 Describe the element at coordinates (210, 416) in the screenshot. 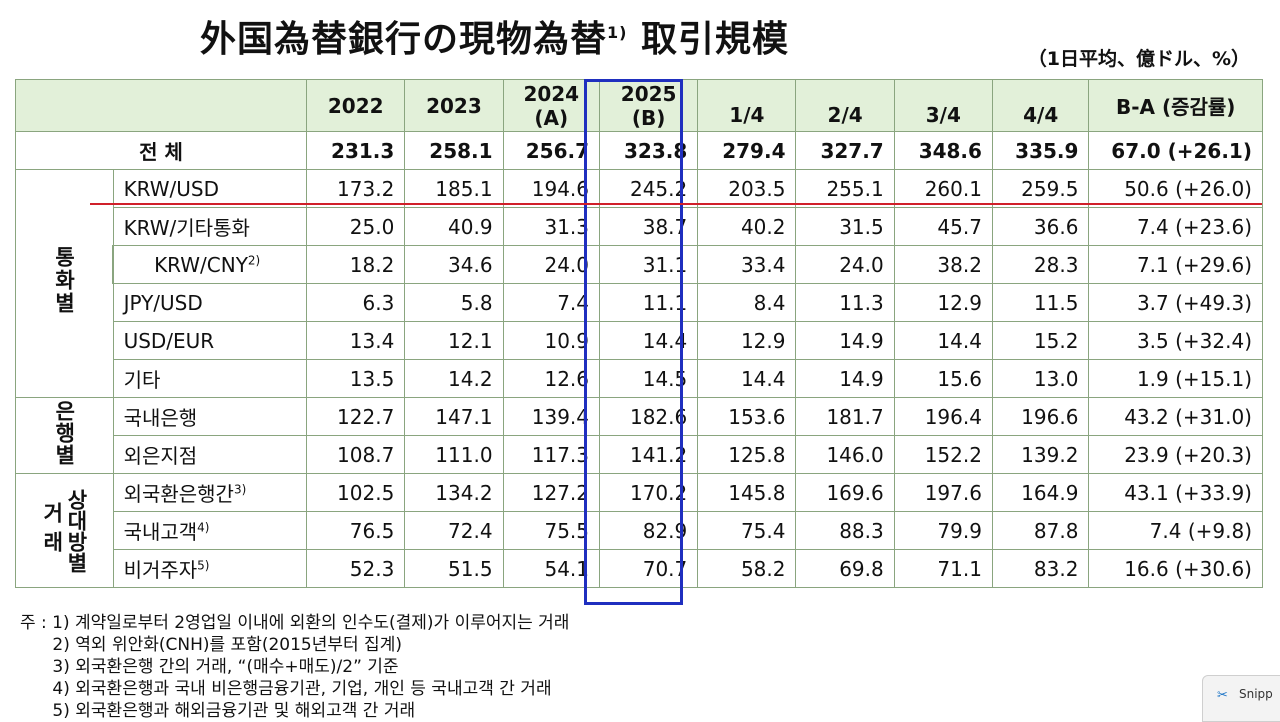

I see `row-label: 국내은행` at that location.